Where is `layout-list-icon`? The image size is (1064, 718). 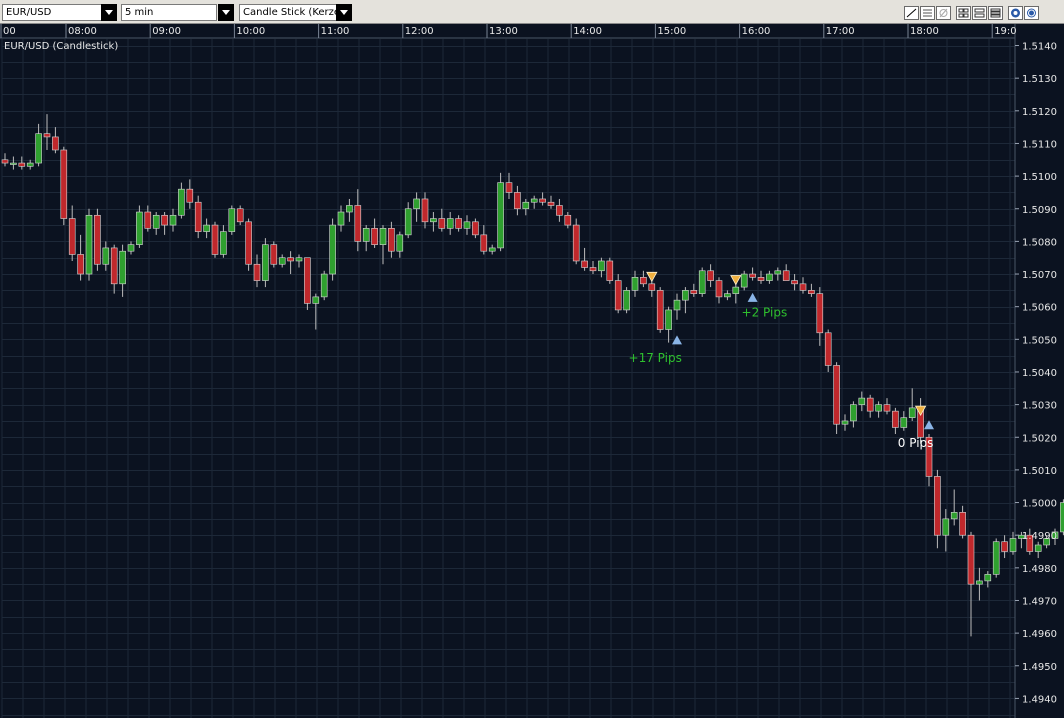
layout-list-icon is located at coordinates (979, 13).